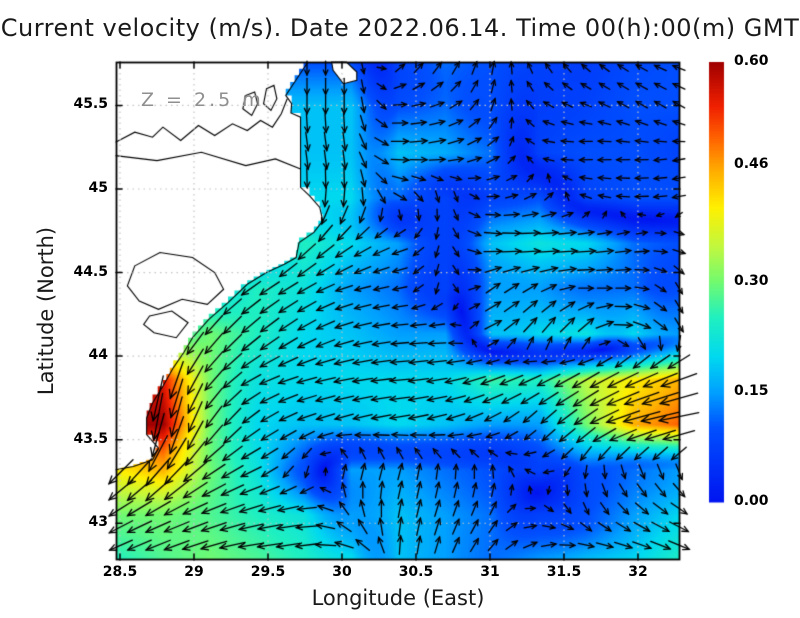 The image size is (800, 618). I want to click on x-tick-label: 29, so click(194, 572).